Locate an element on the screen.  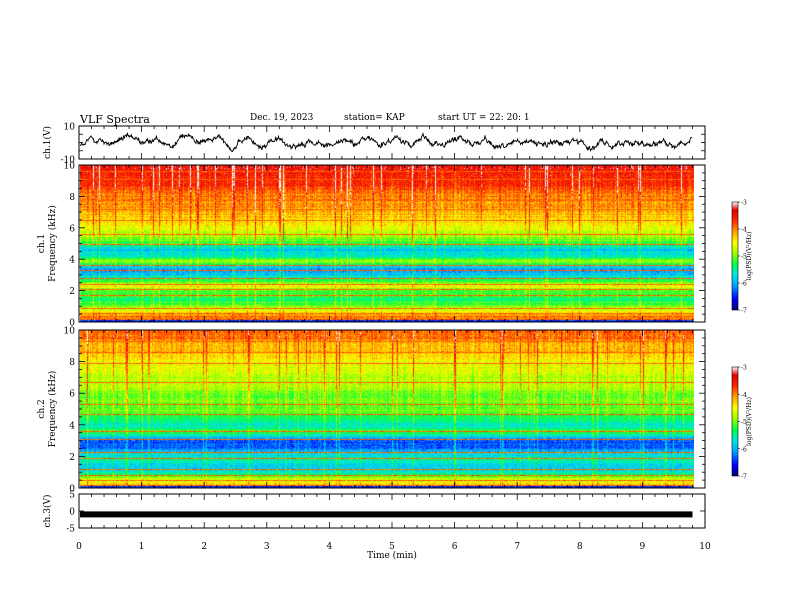
ch1-spectrogram-colorbar-tick-label: -3 is located at coordinates (744, 203).